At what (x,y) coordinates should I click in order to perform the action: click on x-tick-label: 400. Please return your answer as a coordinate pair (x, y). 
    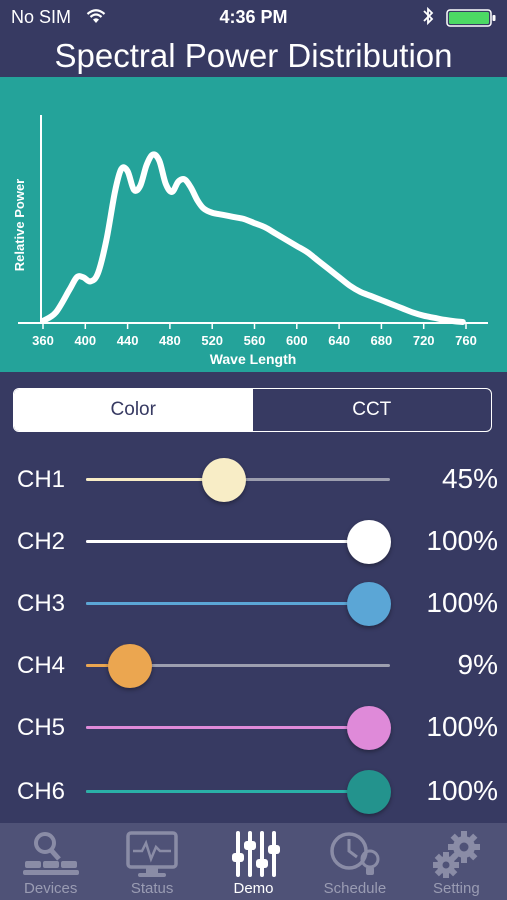
    Looking at the image, I should click on (85, 340).